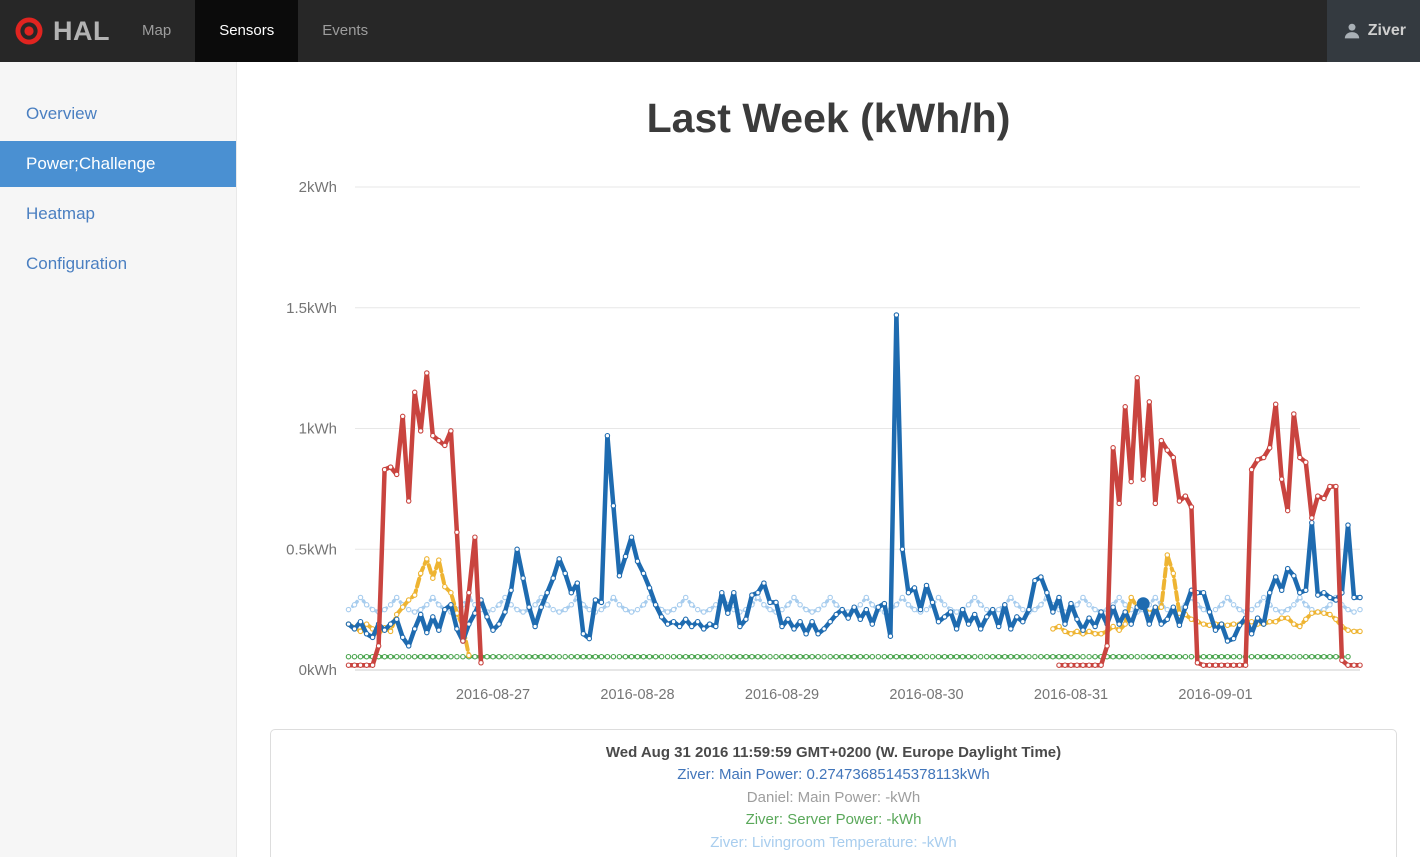 This screenshot has width=1420, height=857. What do you see at coordinates (62, 31) in the screenshot?
I see `brand: HAL` at bounding box center [62, 31].